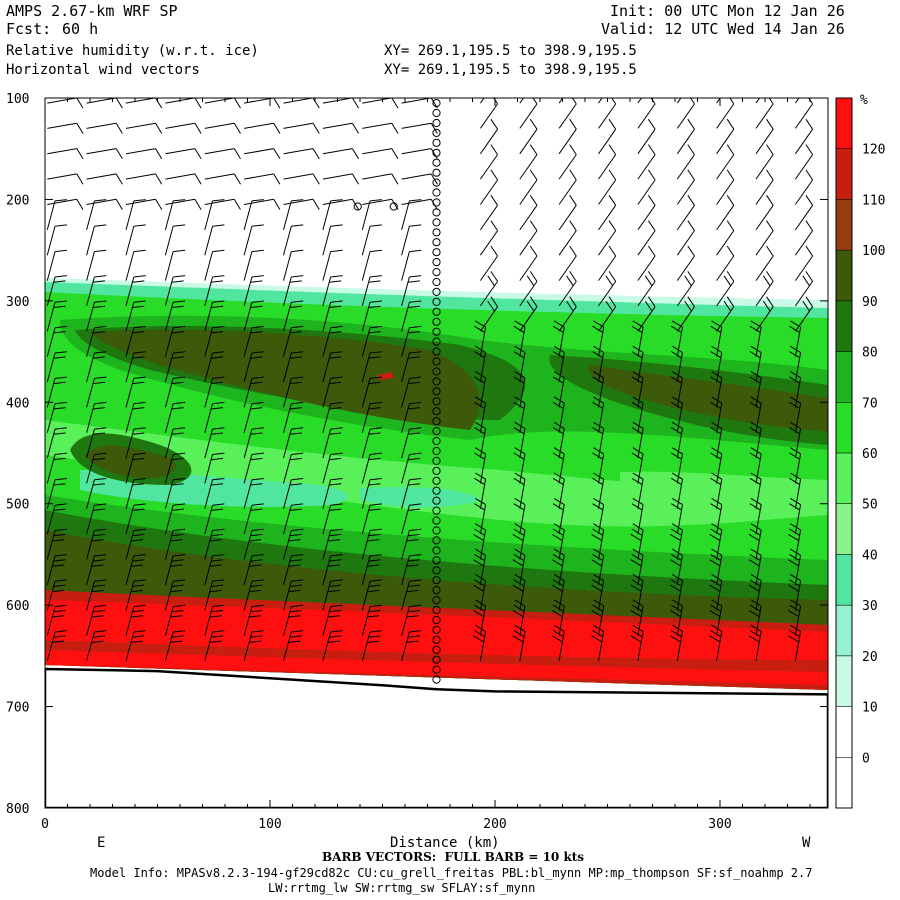  What do you see at coordinates (17, 505) in the screenshot?
I see `y-tick-label: 500` at bounding box center [17, 505].